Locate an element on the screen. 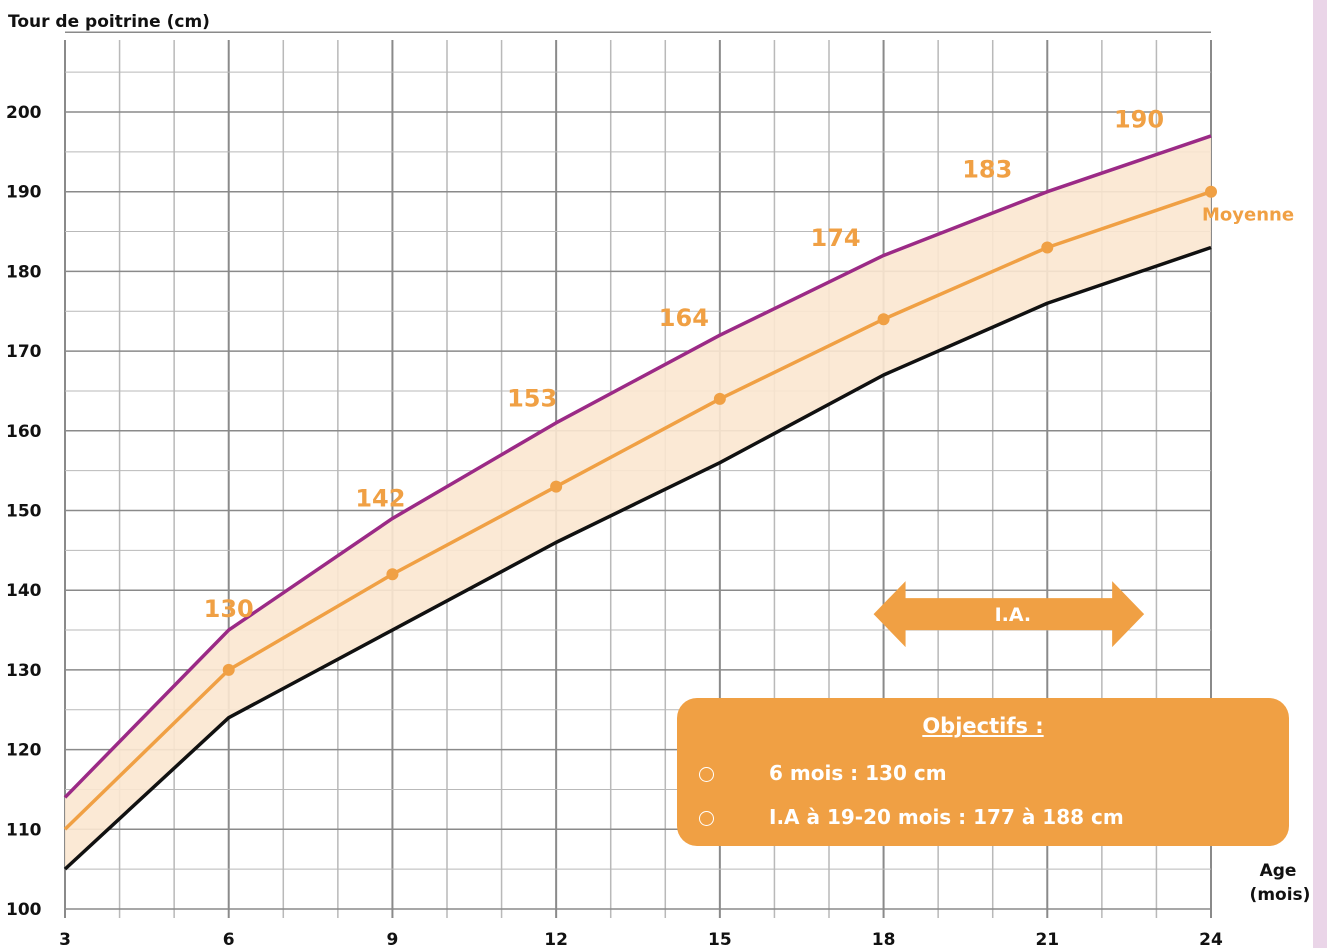  y-axis-ticks: 100 110 120 130 140 150 160 170 180 190 200 is located at coordinates (24, 511).